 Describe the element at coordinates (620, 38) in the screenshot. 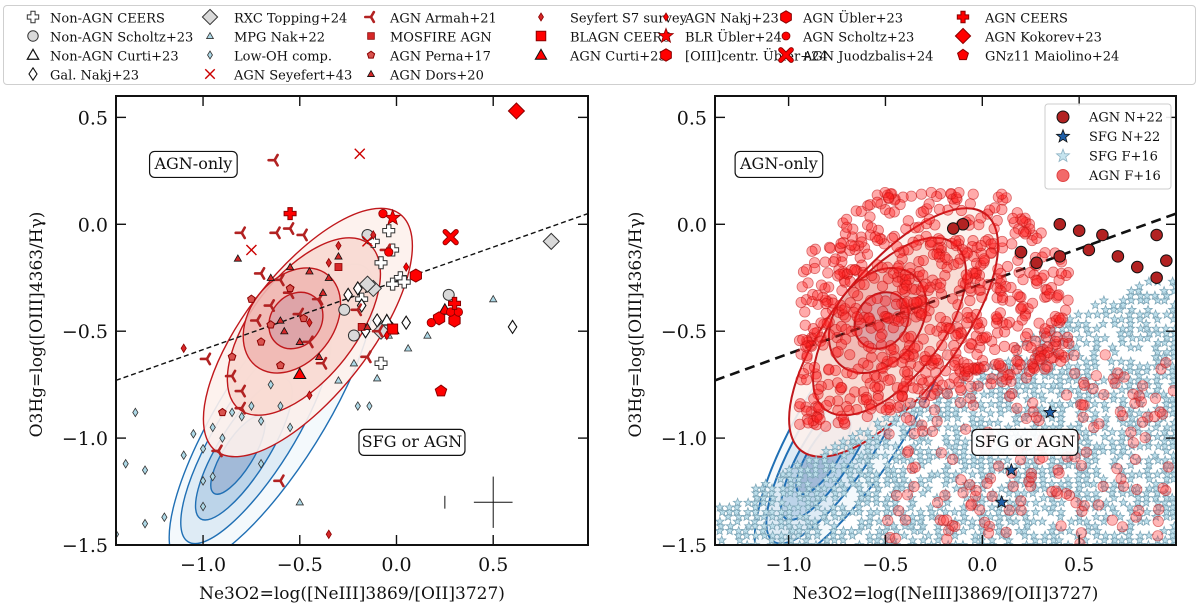

I see `legend-label: BLAGN CEERS` at that location.